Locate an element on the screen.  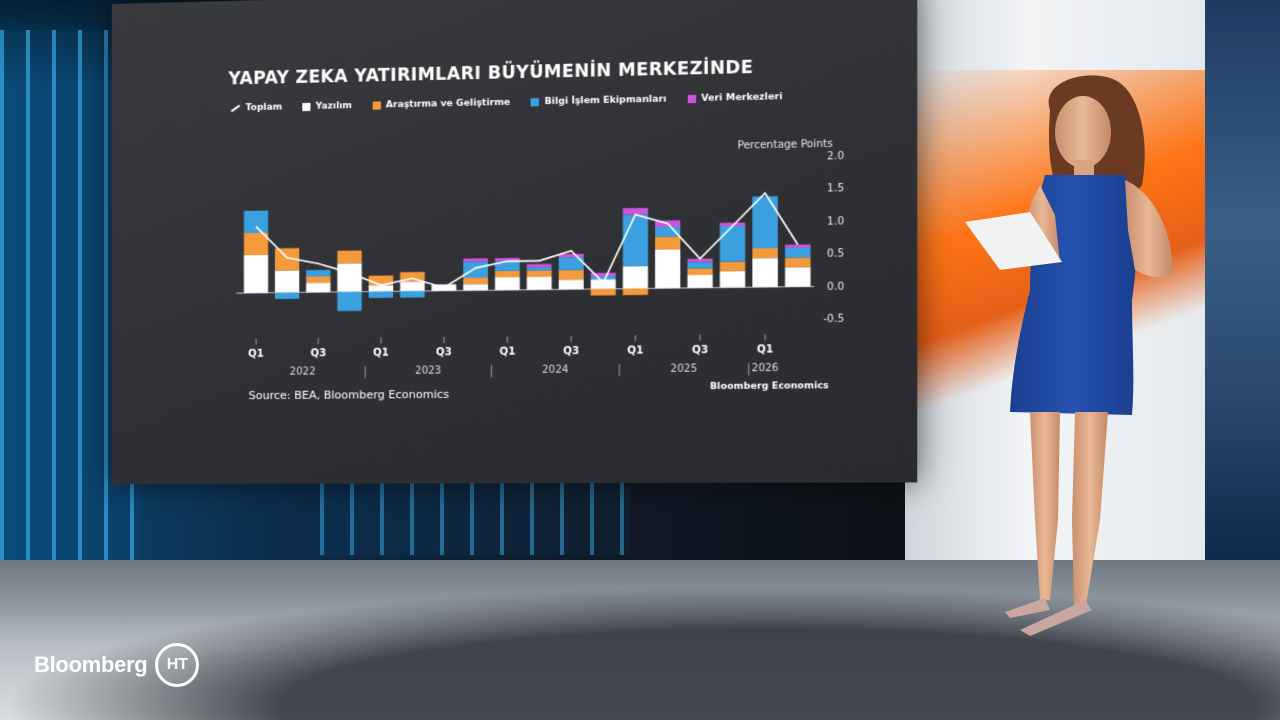
presenter-shoe-left is located at coordinates (1027, 608).